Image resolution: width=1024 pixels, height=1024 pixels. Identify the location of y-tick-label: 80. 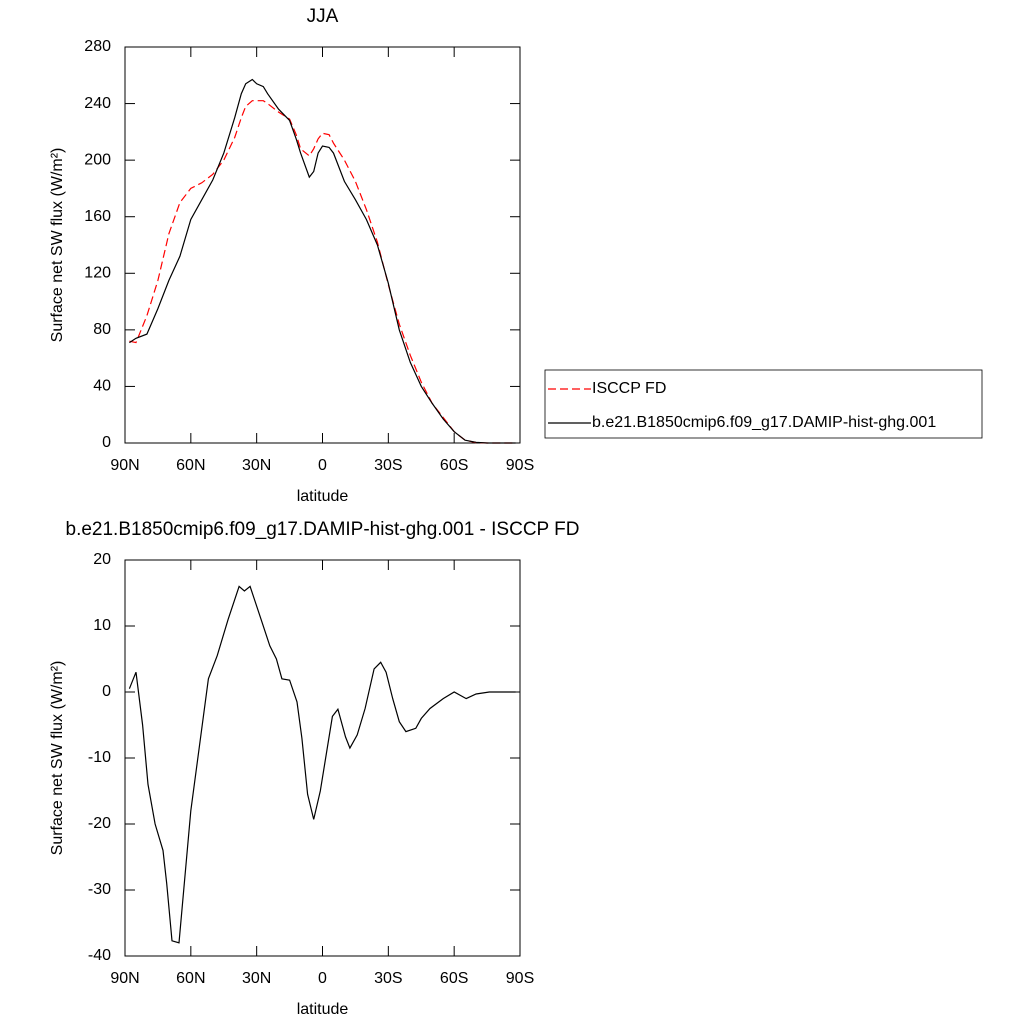
(102, 329).